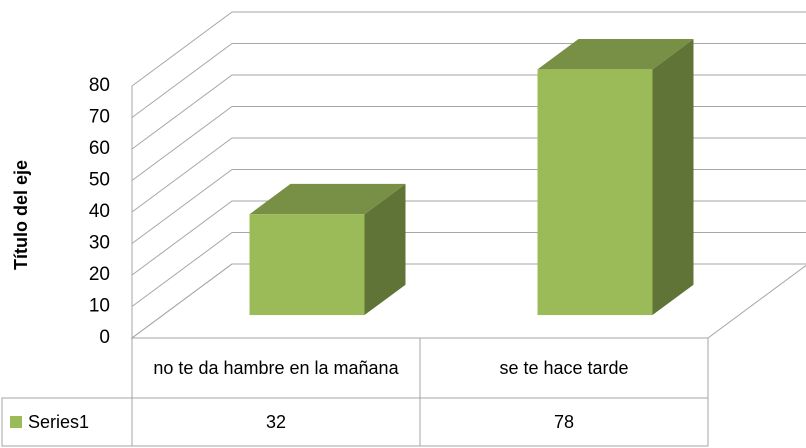 This screenshot has height=448, width=806. What do you see at coordinates (99, 274) in the screenshot?
I see `y-tick-label: 20` at bounding box center [99, 274].